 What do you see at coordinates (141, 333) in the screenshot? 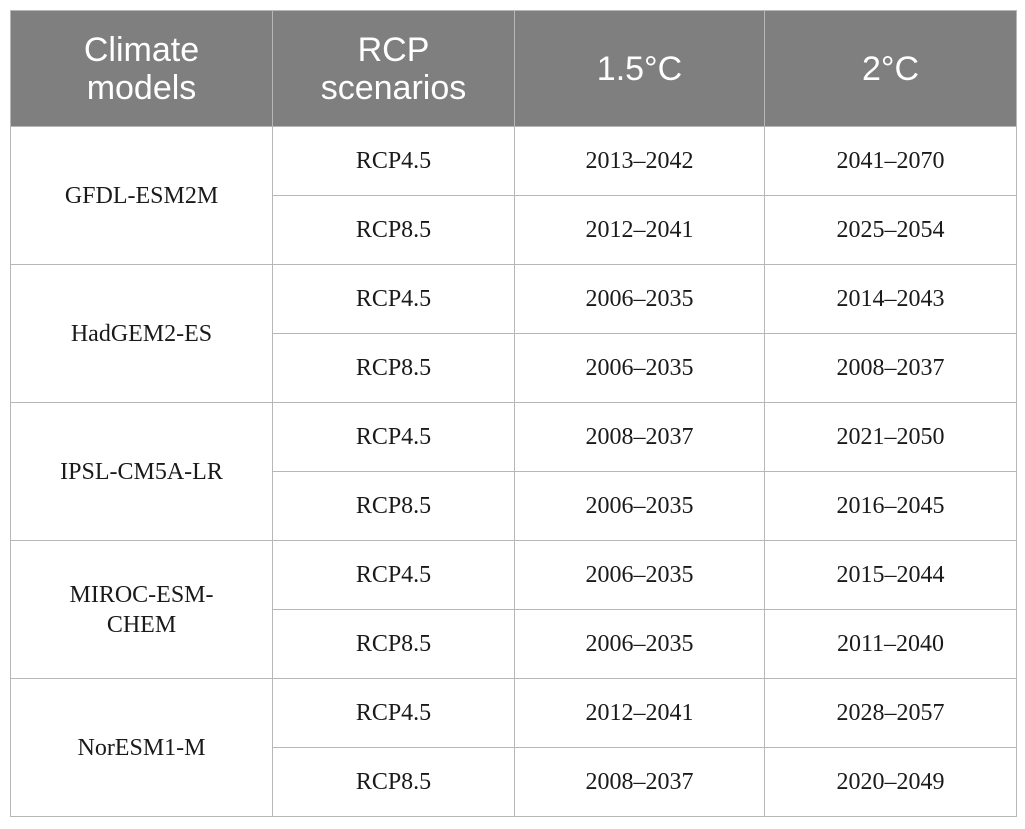
I see `model-cell: HadGEM2-ES` at bounding box center [141, 333].